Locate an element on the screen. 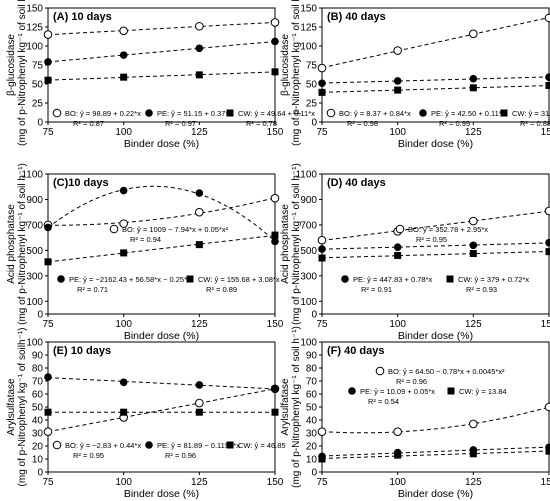 This screenshot has height=501, width=550. y-tick-label: 25 is located at coordinates (38, 104).